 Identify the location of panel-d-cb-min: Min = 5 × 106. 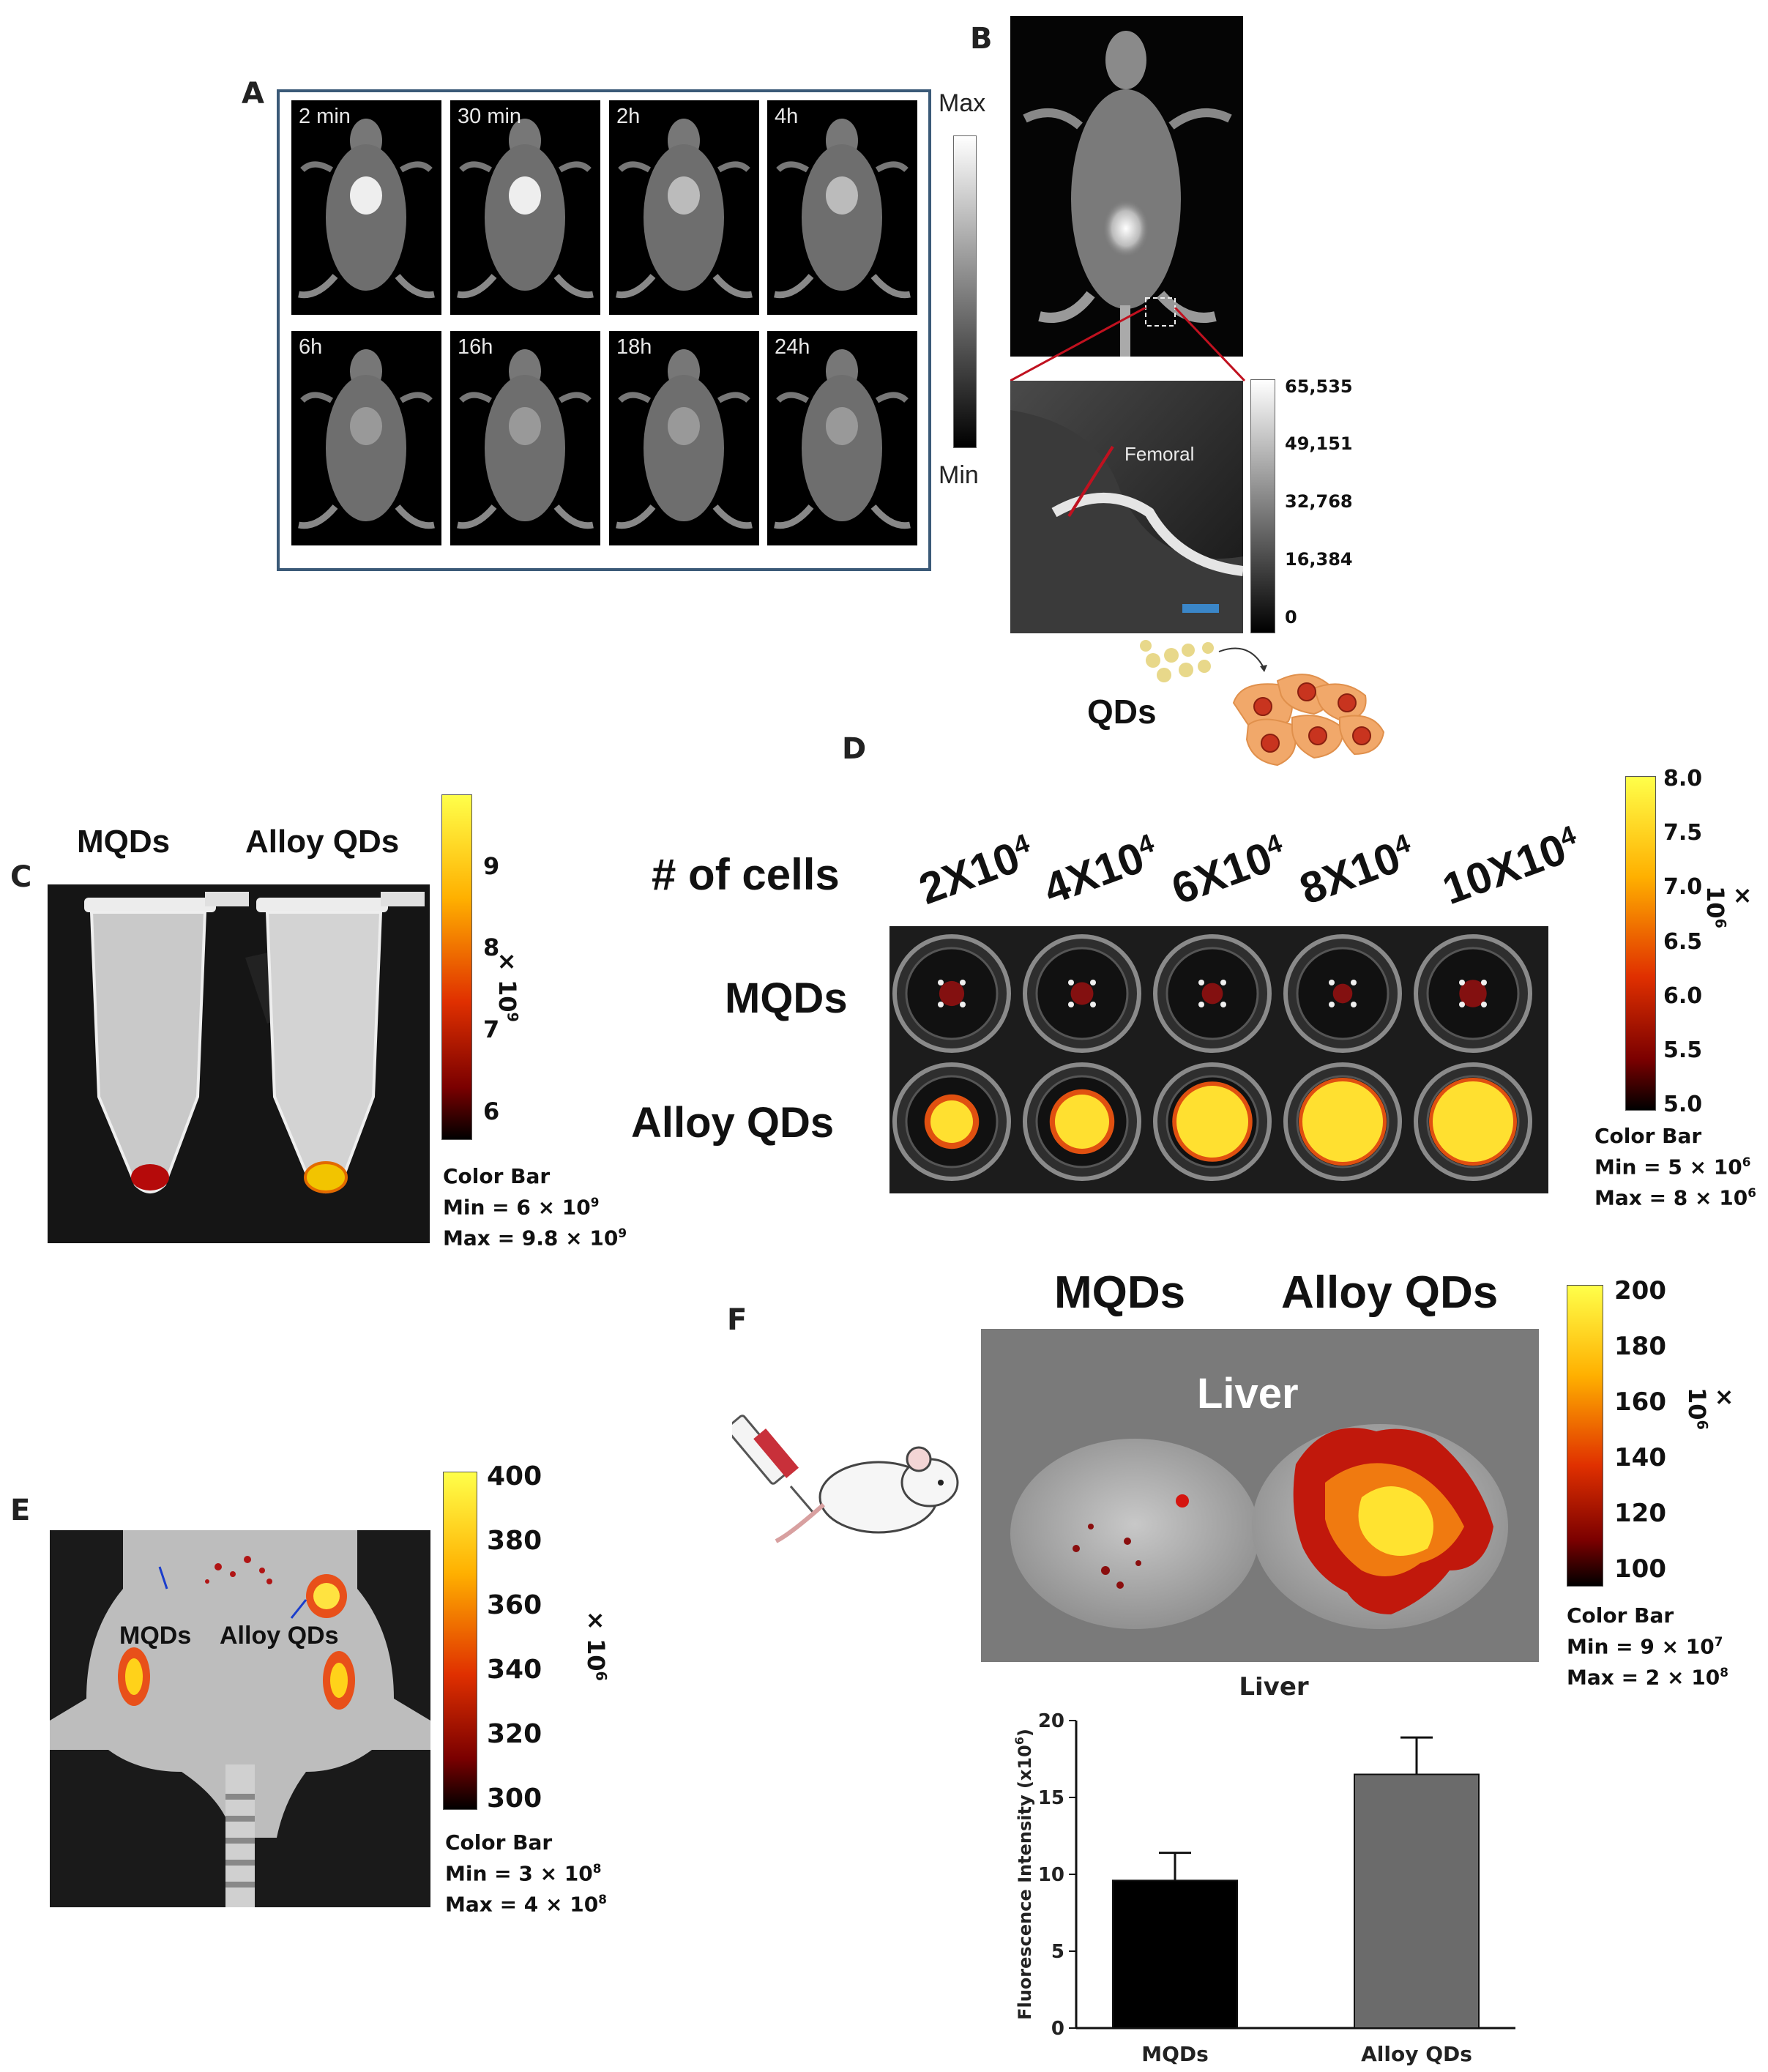
(1673, 1167).